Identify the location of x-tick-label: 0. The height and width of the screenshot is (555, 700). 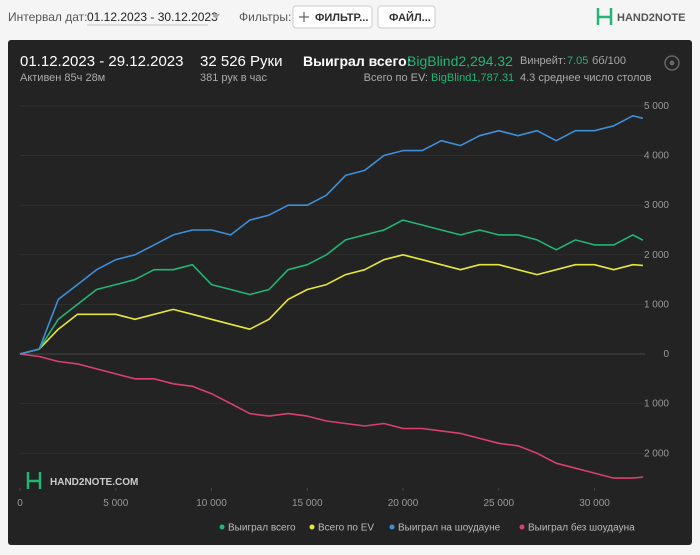
(20, 503).